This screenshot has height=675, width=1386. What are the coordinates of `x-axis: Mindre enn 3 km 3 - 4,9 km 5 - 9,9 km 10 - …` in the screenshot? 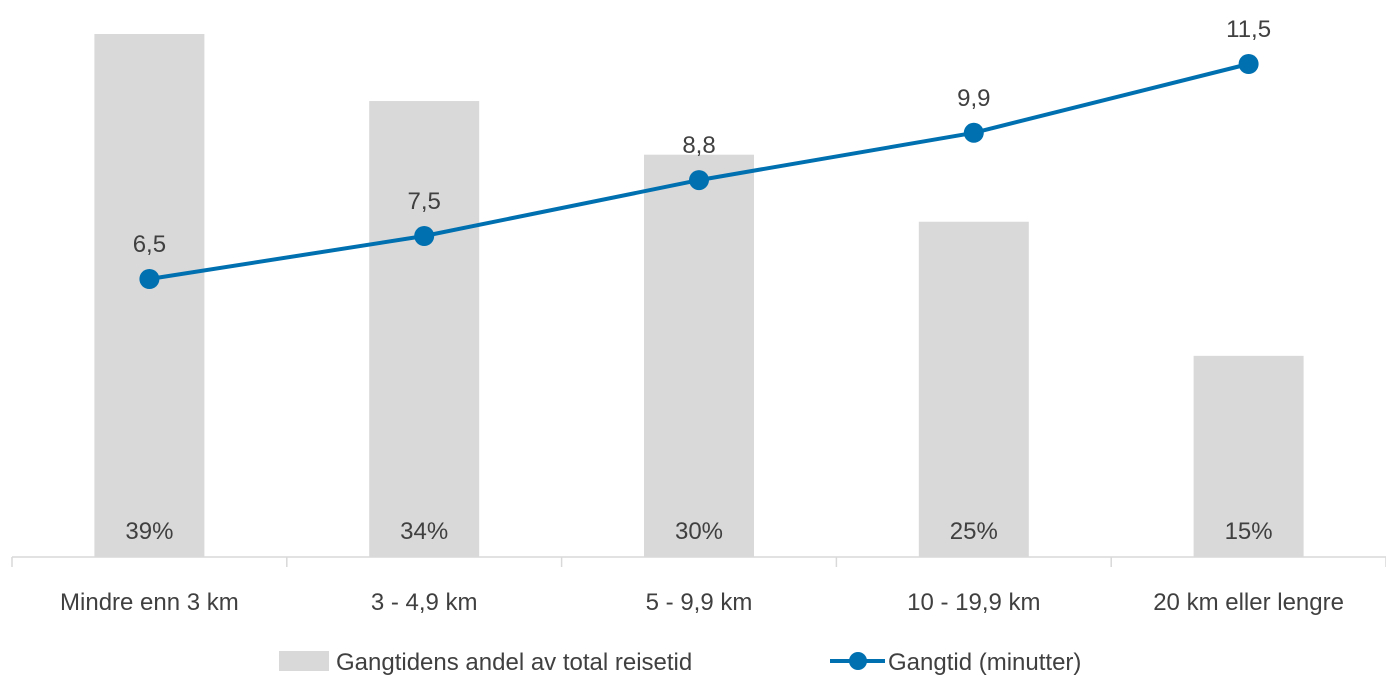 It's located at (698, 586).